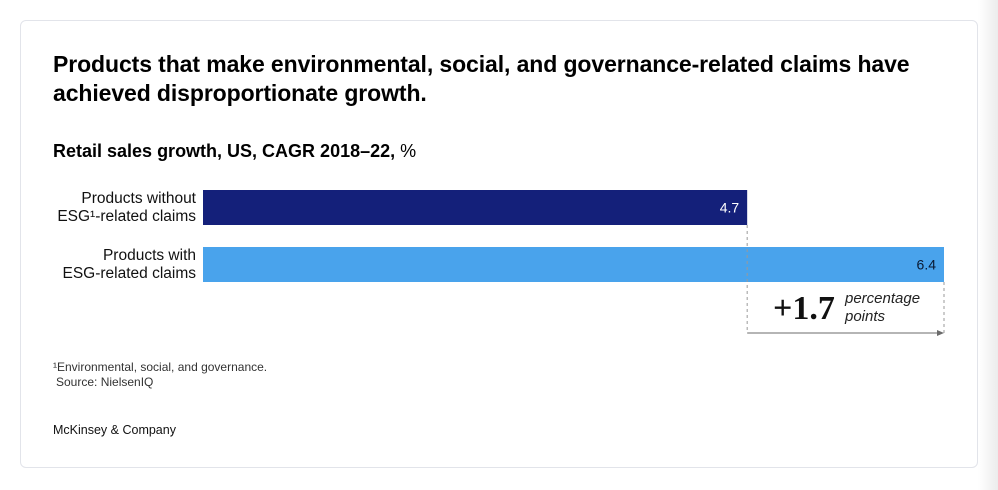  Describe the element at coordinates (988, 245) in the screenshot. I see `page-edge-shade` at that location.